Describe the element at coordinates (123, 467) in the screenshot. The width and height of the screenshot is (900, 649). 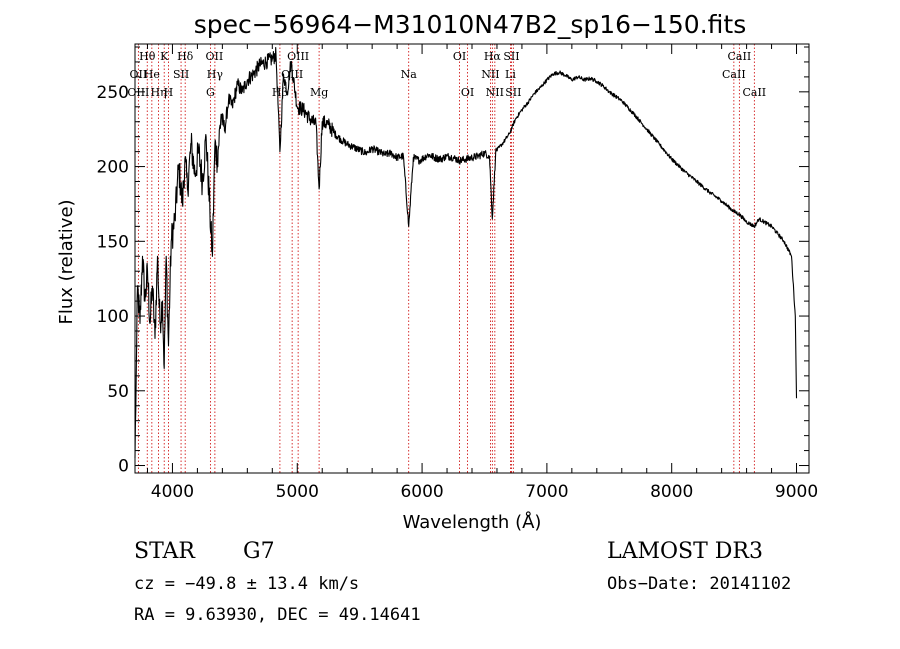
I see `y-tick-label: 0` at that location.